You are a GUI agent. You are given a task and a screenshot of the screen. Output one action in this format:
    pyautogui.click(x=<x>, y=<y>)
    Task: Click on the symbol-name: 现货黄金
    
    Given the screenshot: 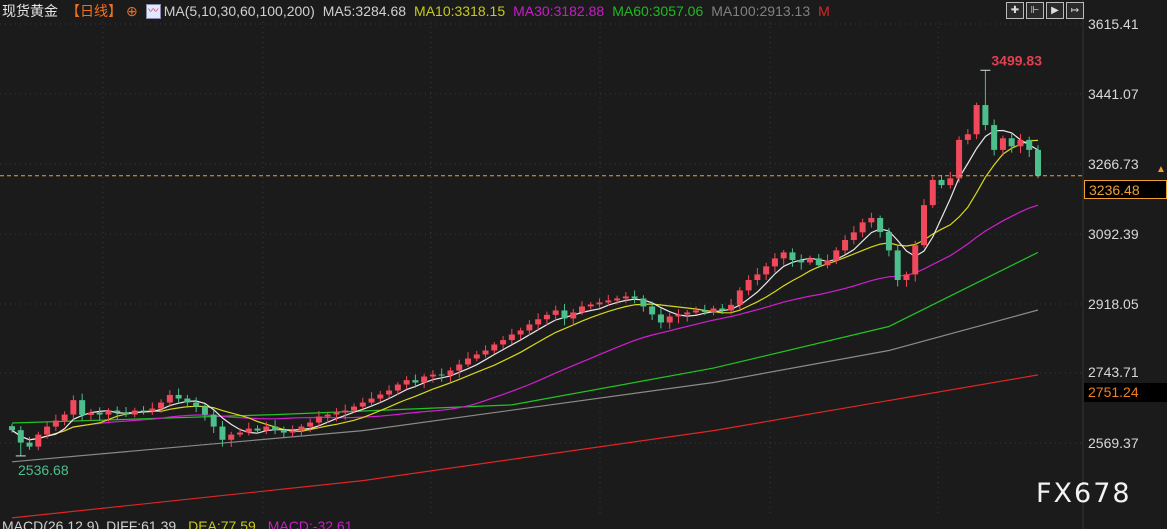 What is the action you would take?
    pyautogui.click(x=30, y=11)
    